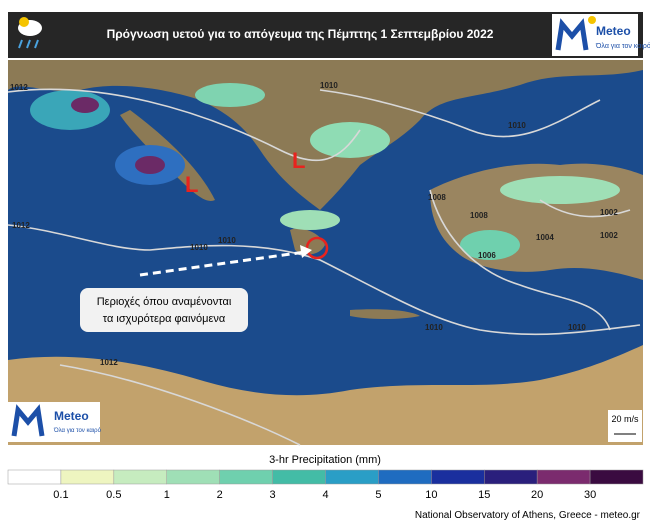  Describe the element at coordinates (220, 495) in the screenshot. I see `colorbar-label: 2` at that location.